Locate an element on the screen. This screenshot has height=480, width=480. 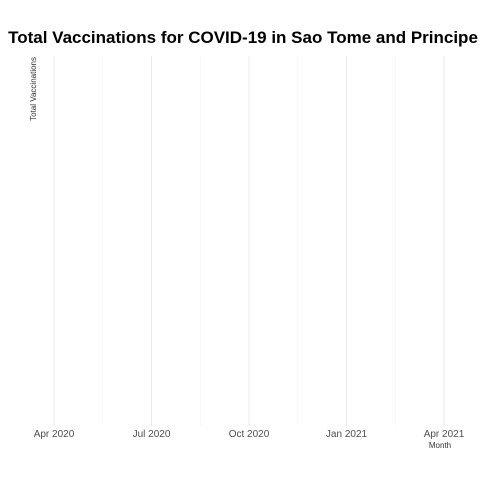
x-tick-label: Oct 2020 is located at coordinates (249, 434).